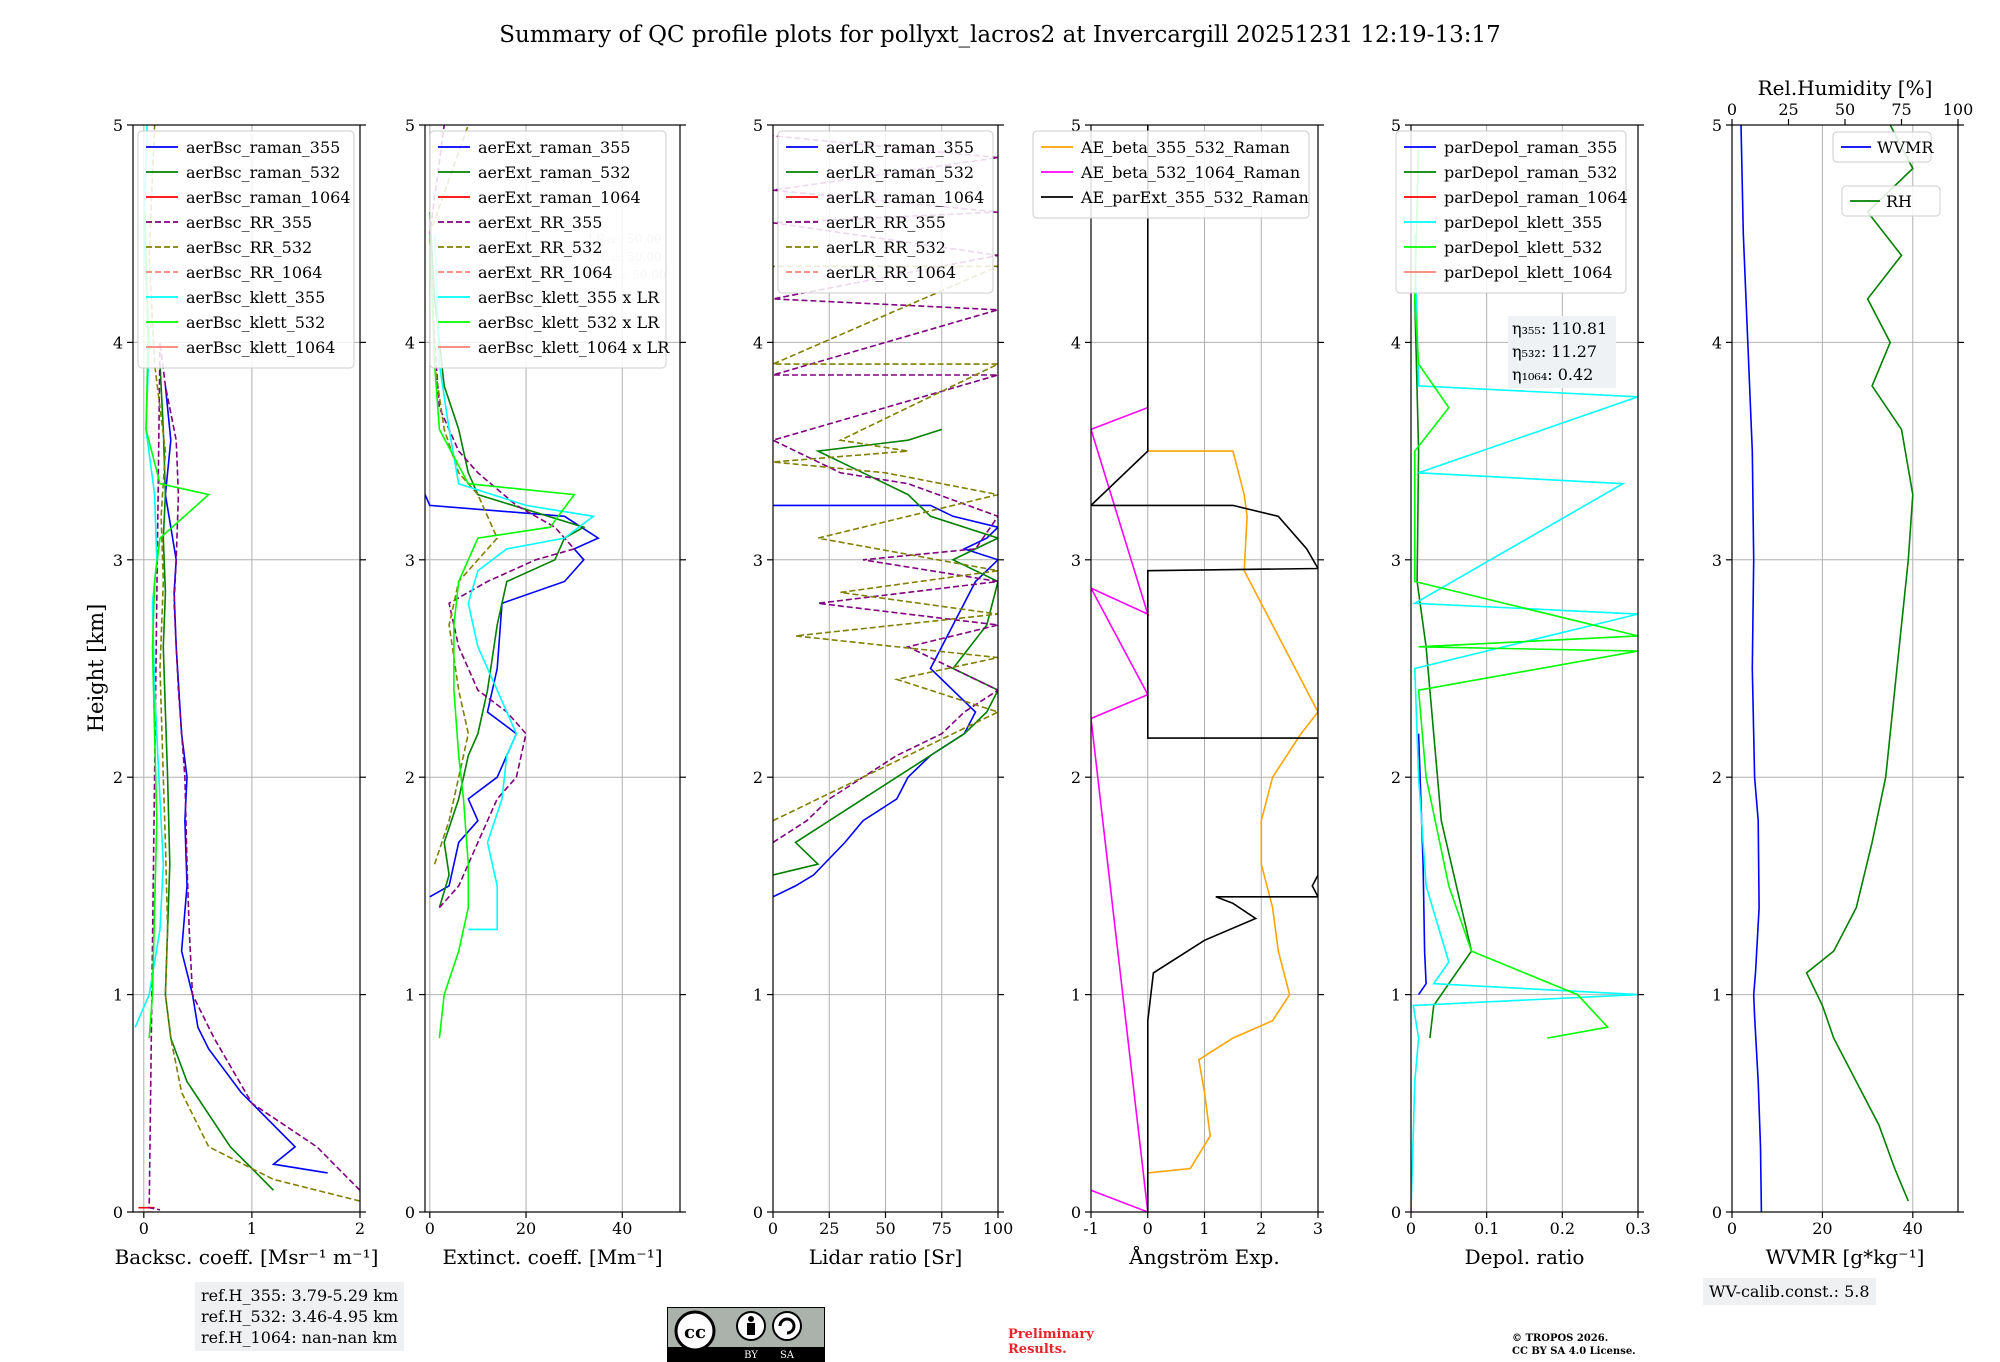 This screenshot has height=1362, width=2000. Describe the element at coordinates (1486, 1228) in the screenshot. I see `x-tick-label: 0.1` at that location.